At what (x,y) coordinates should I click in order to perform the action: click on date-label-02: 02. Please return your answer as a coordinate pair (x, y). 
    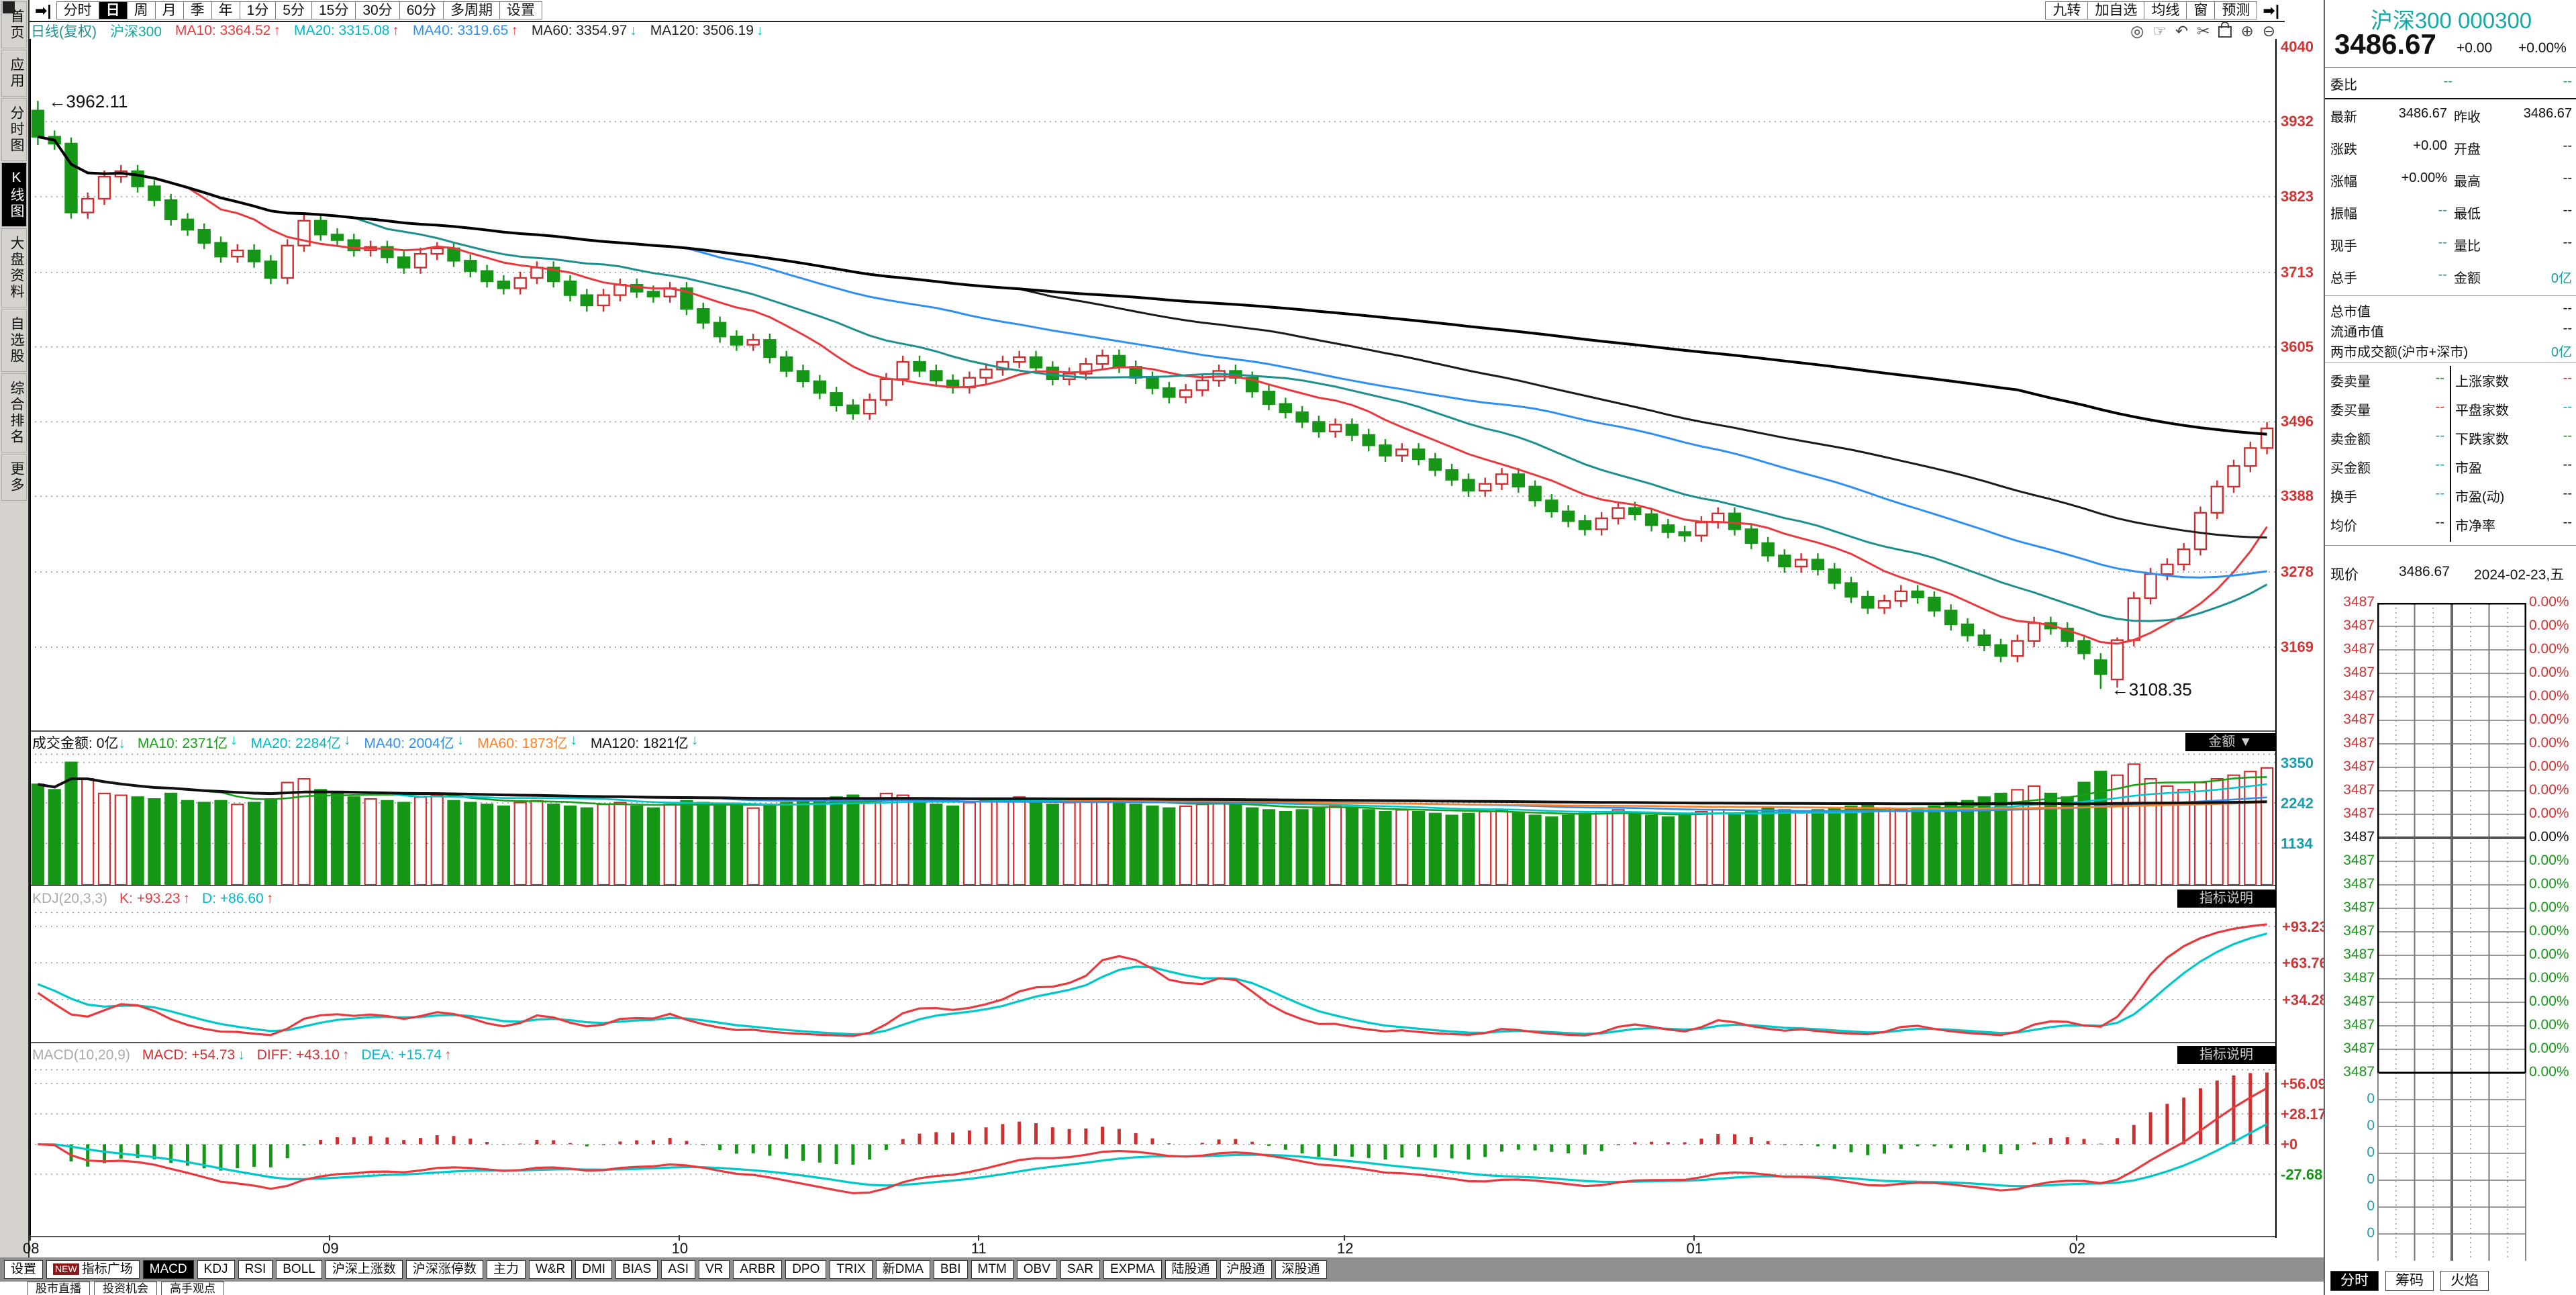
    Looking at the image, I should click on (2077, 1248).